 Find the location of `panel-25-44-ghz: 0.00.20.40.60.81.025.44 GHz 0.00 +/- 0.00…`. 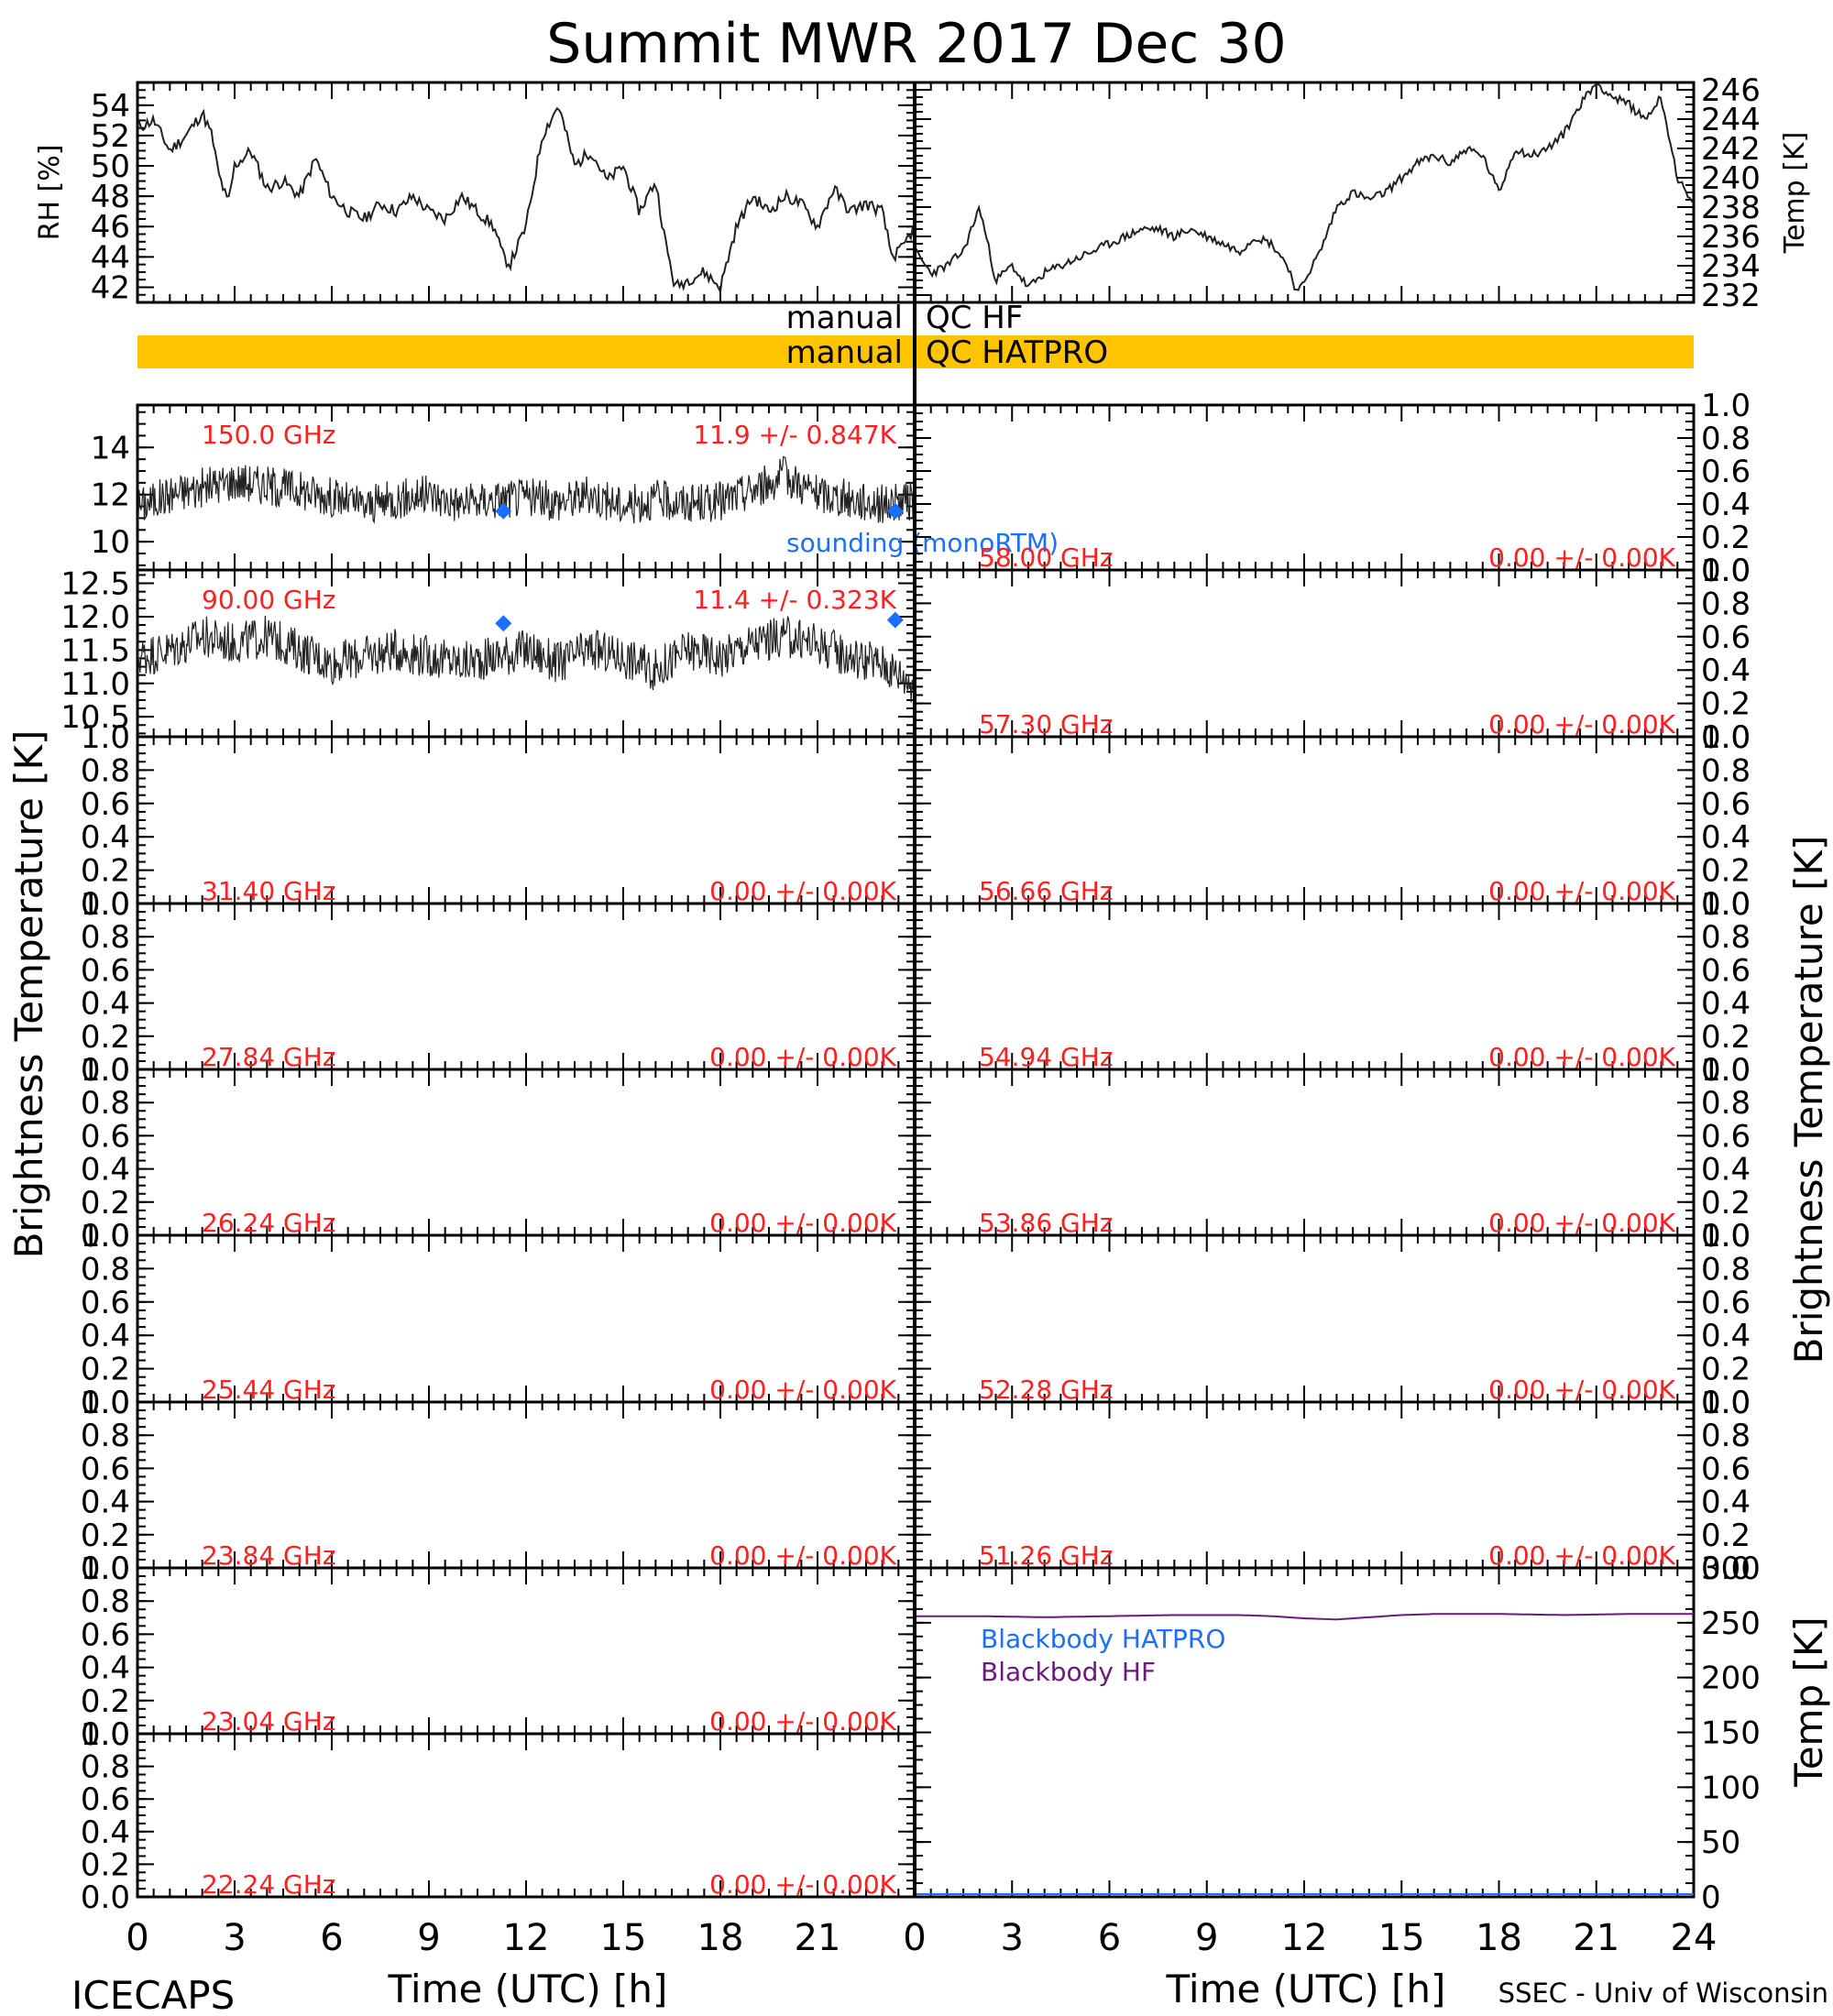

panel-25-44-ghz: 0.00.20.40.60.81.025.44 GHz 0.00 +/- 0.00… is located at coordinates (498, 1319).